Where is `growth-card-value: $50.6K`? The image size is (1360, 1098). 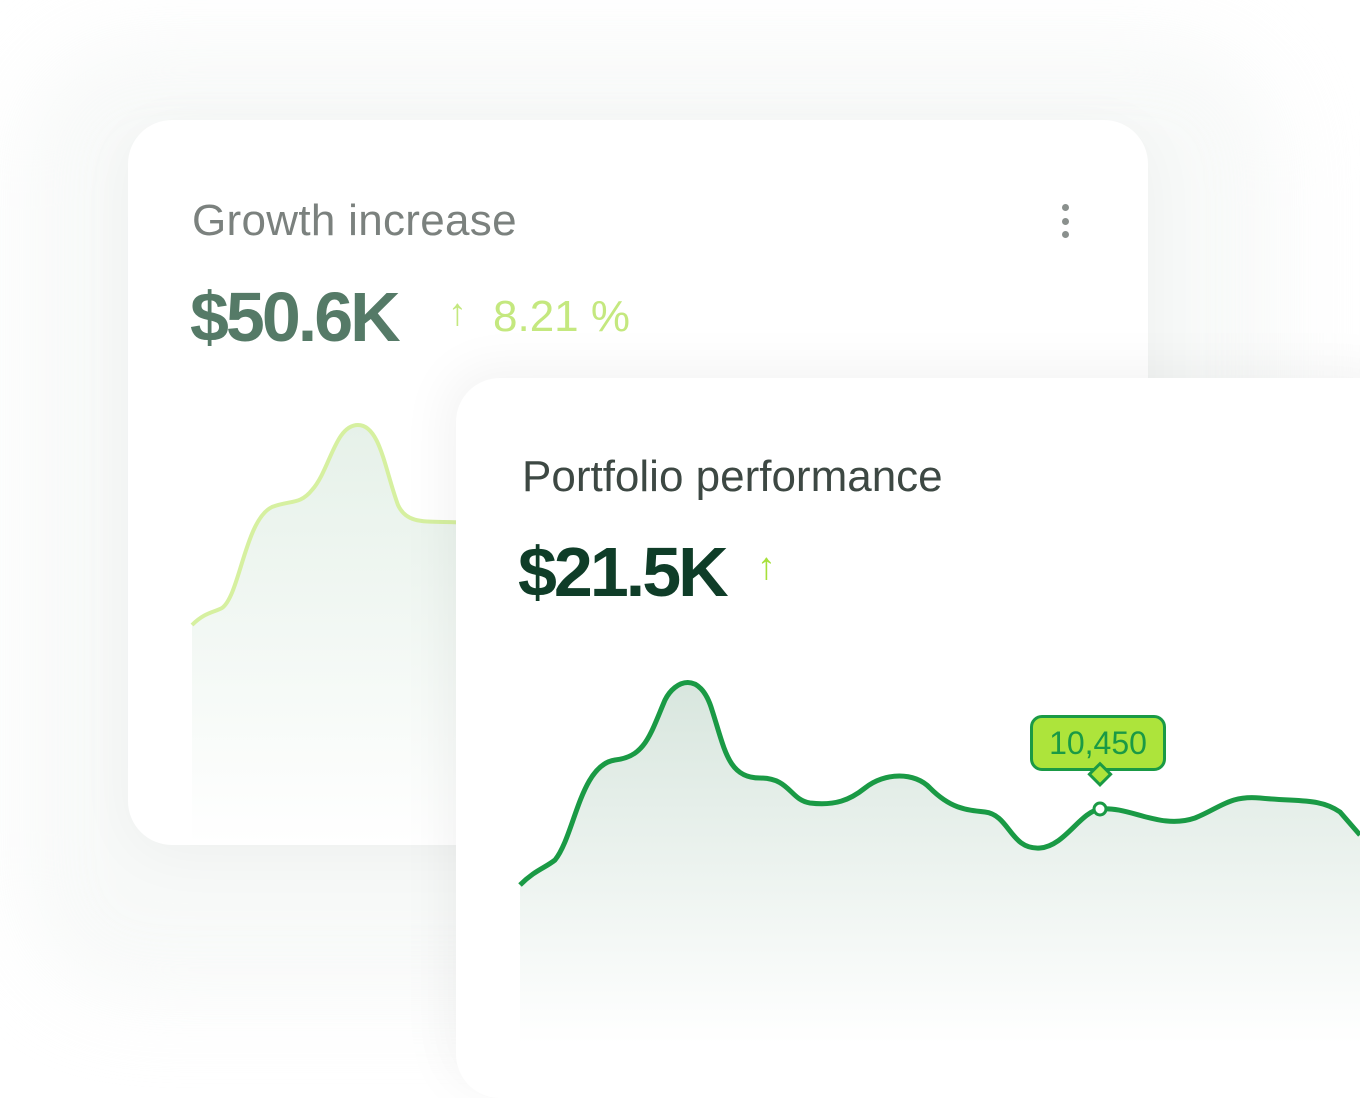 growth-card-value: $50.6K is located at coordinates (295, 317).